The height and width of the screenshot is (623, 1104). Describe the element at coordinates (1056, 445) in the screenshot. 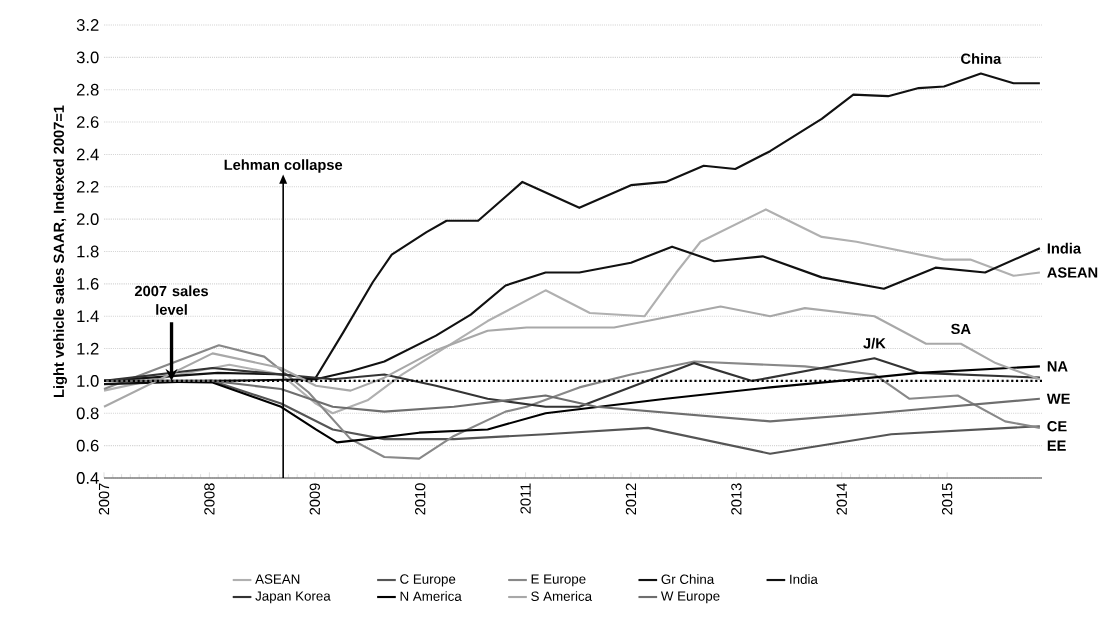

I see `annotation: EE` at that location.